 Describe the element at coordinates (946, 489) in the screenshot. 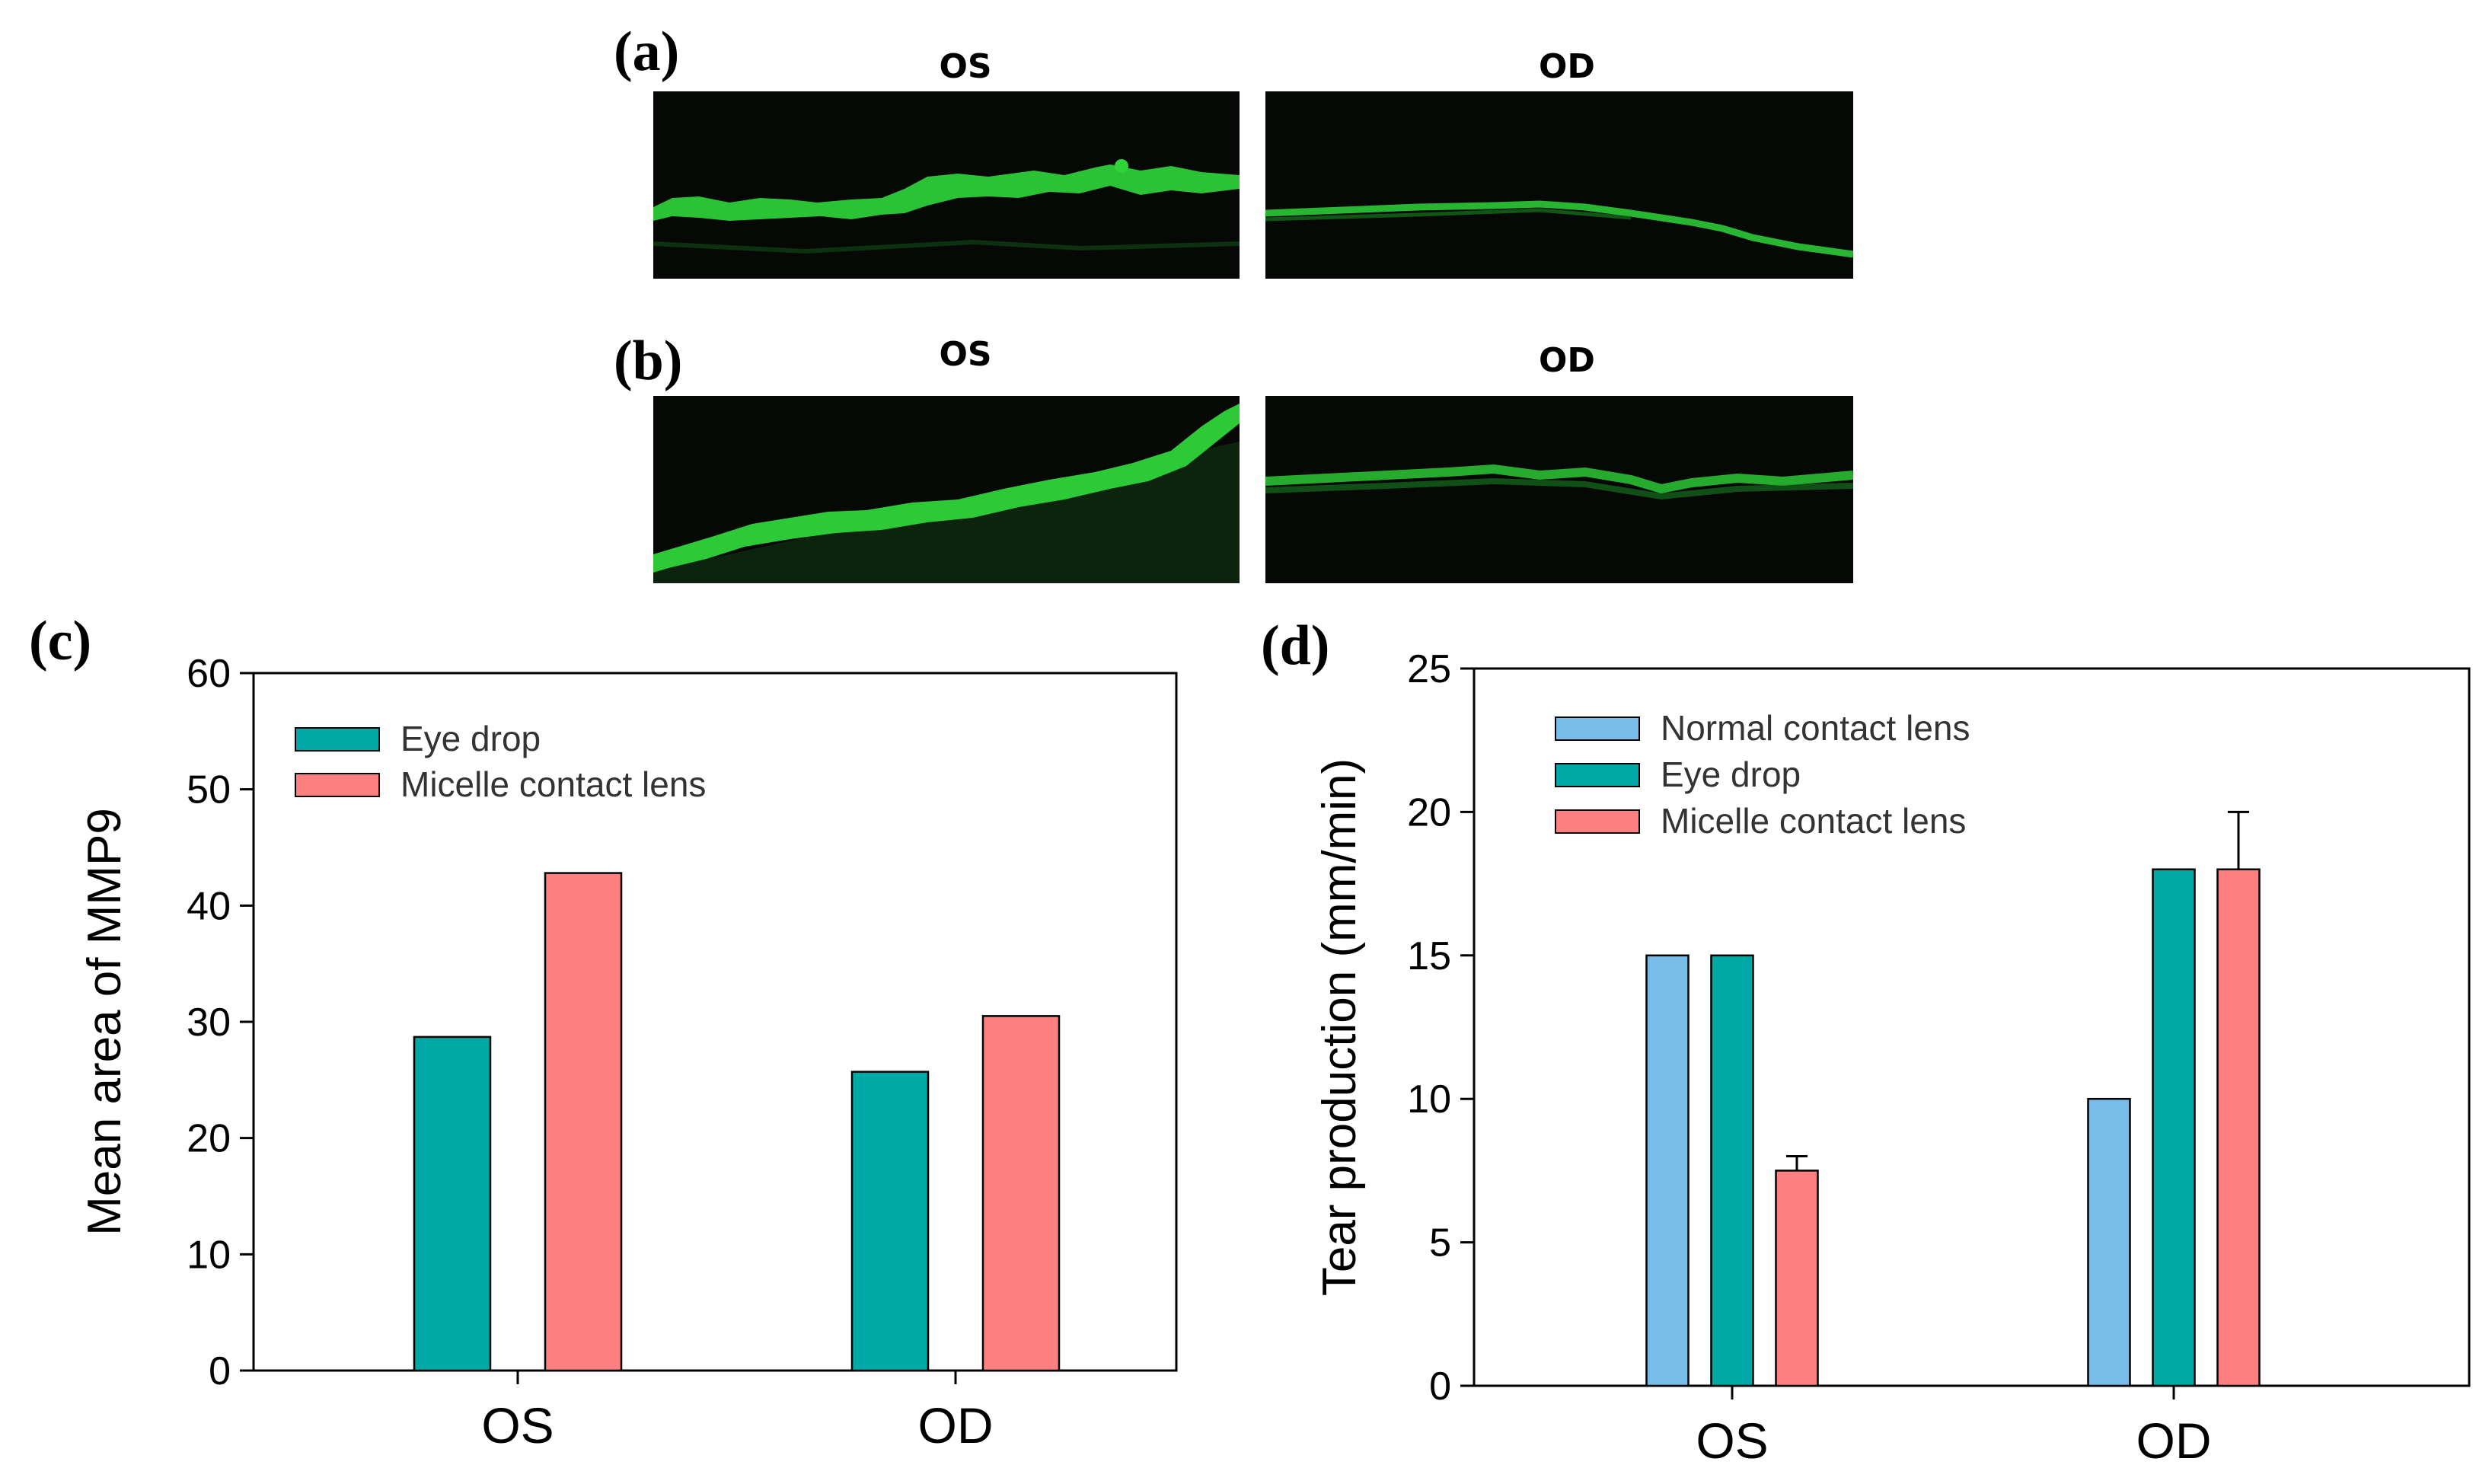

I see `micrograph-b-os` at that location.